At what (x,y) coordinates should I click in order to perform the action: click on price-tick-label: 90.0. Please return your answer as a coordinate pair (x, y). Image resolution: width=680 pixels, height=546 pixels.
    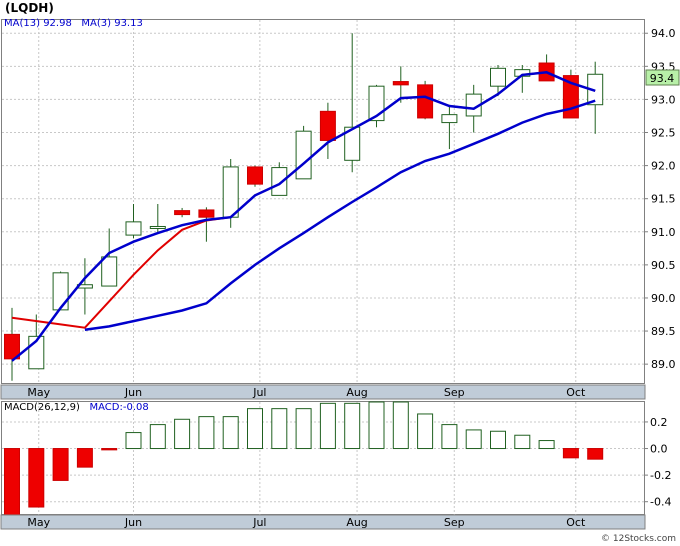
    Looking at the image, I should click on (663, 298).